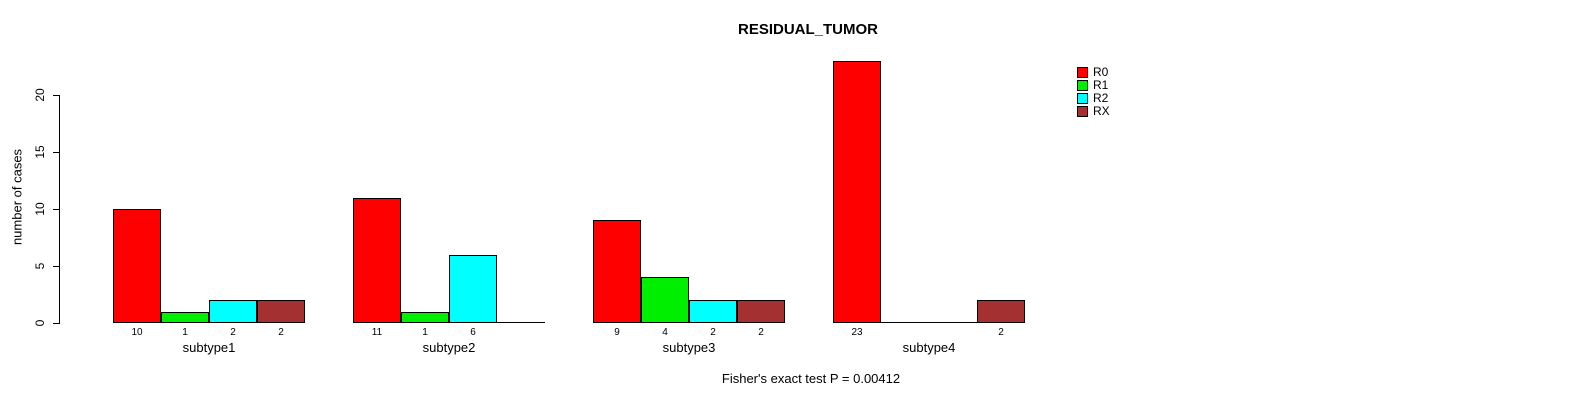 This screenshot has width=1590, height=400. Describe the element at coordinates (857, 332) in the screenshot. I see `bar-value-label: 23` at that location.